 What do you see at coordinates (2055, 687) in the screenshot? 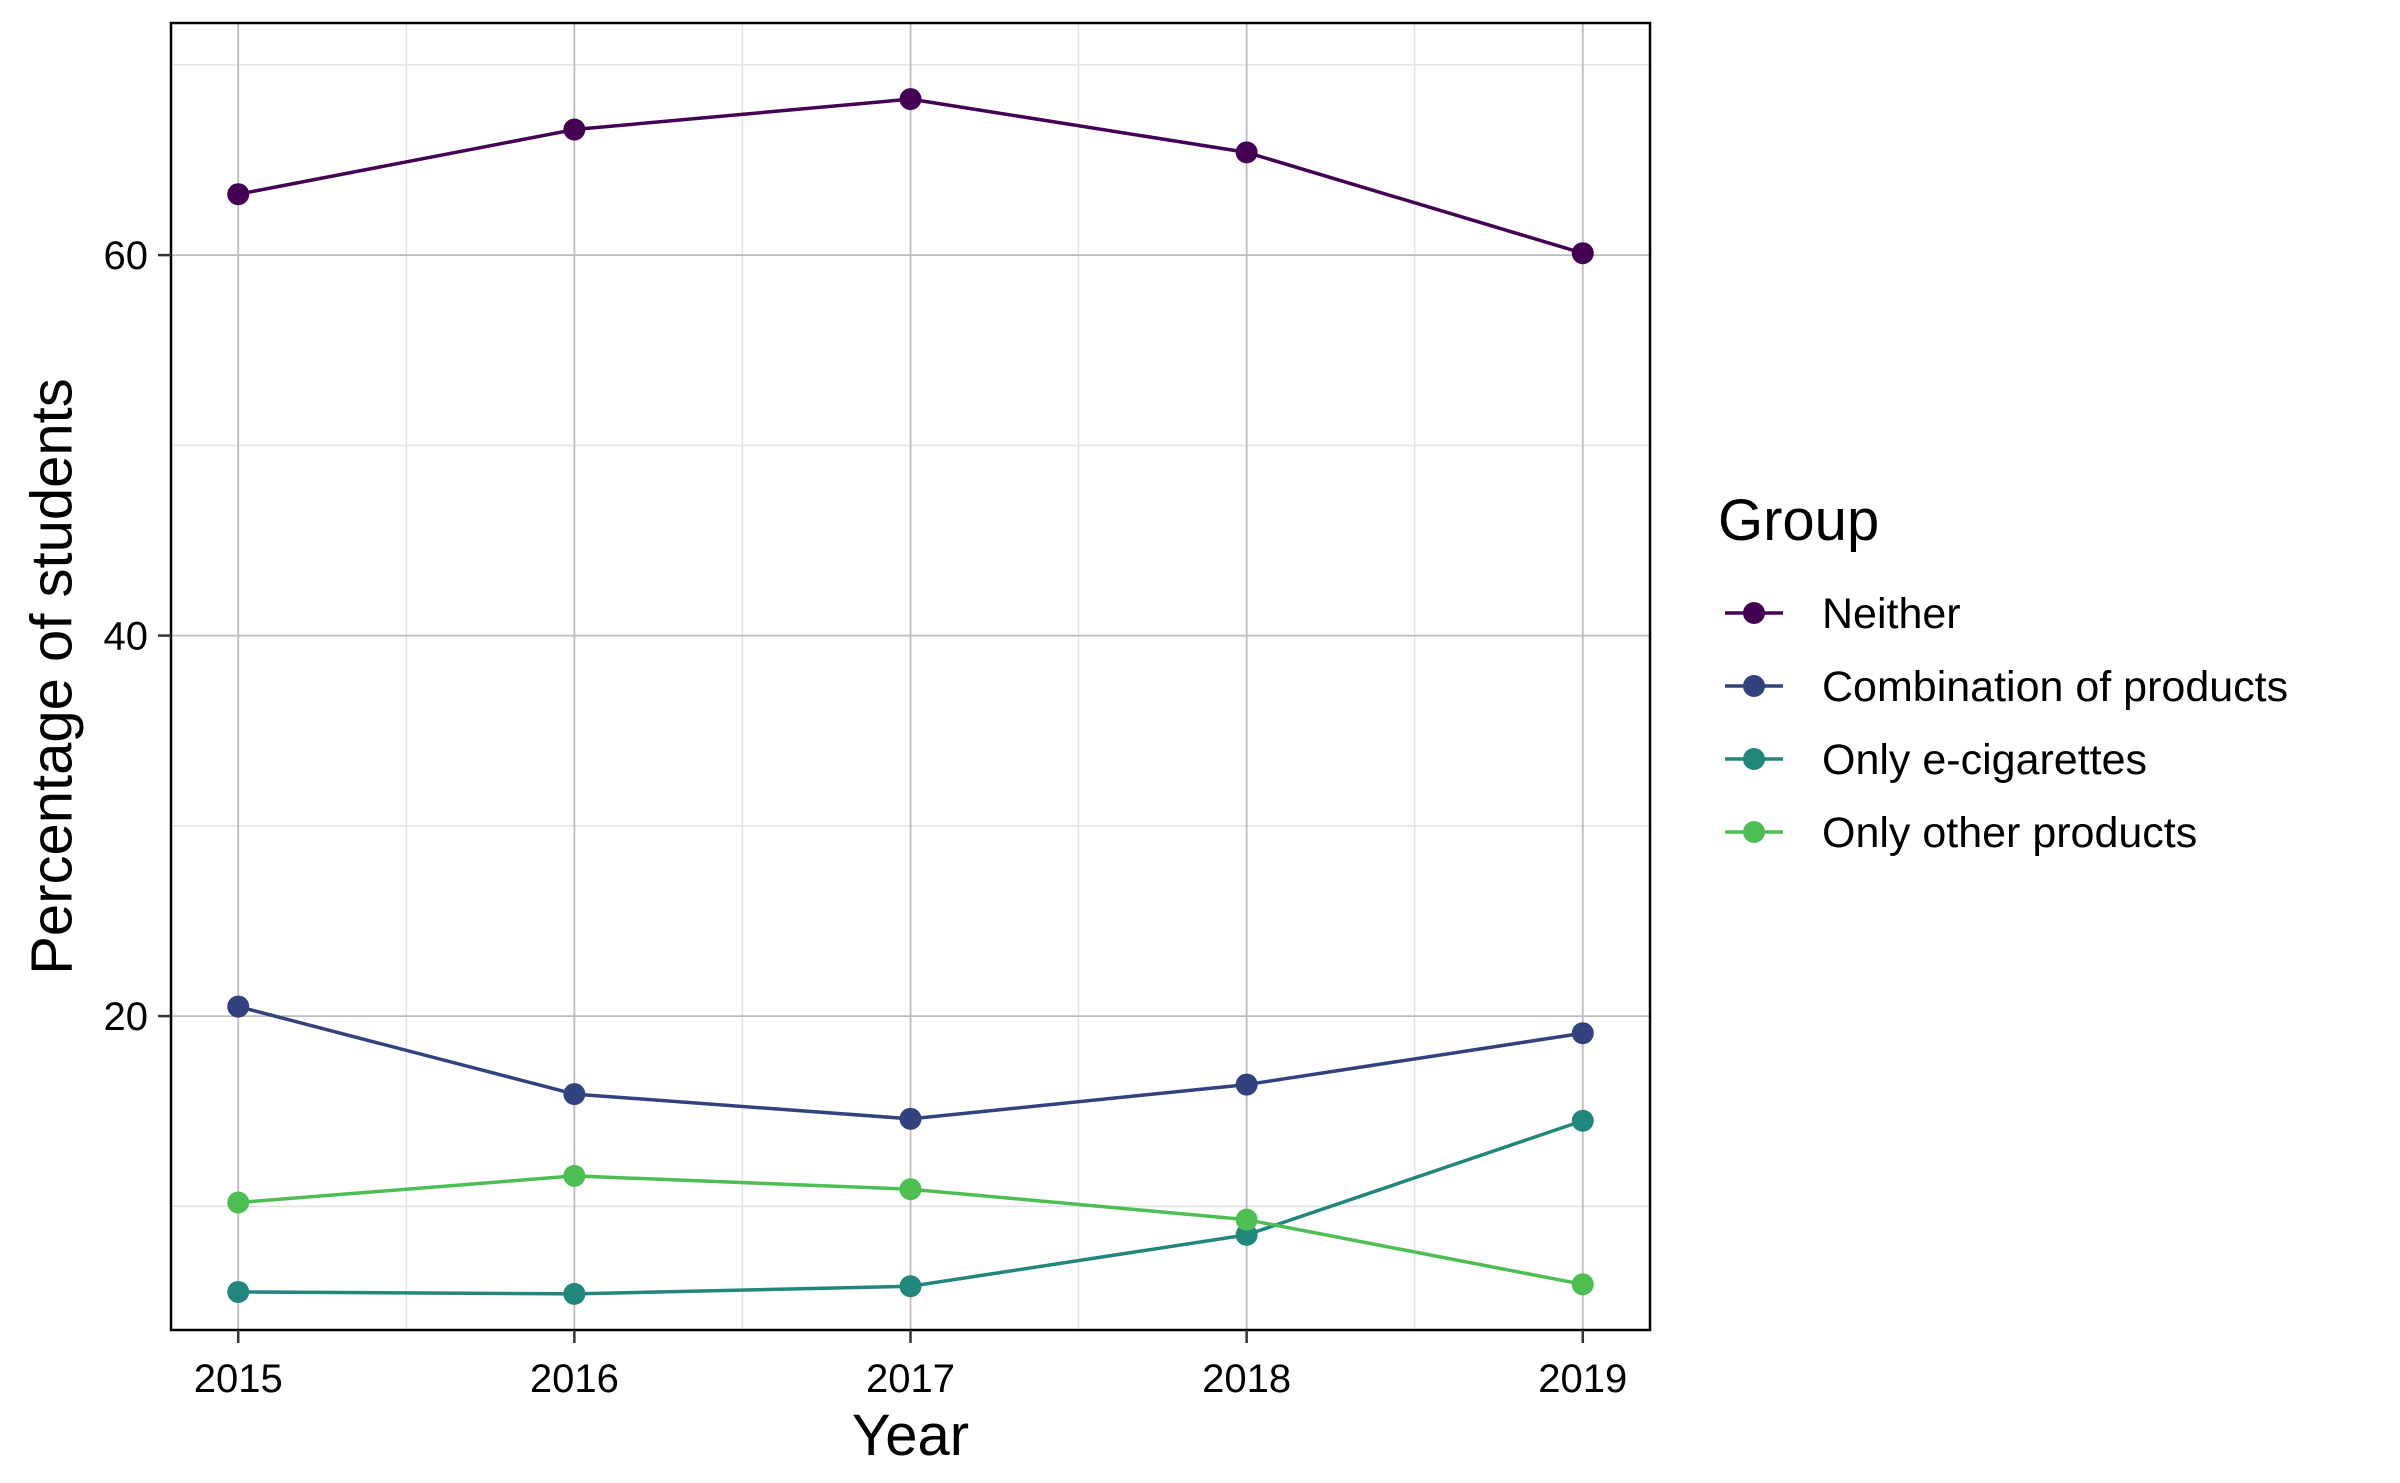
I see `legend-label: Combination of products` at bounding box center [2055, 687].